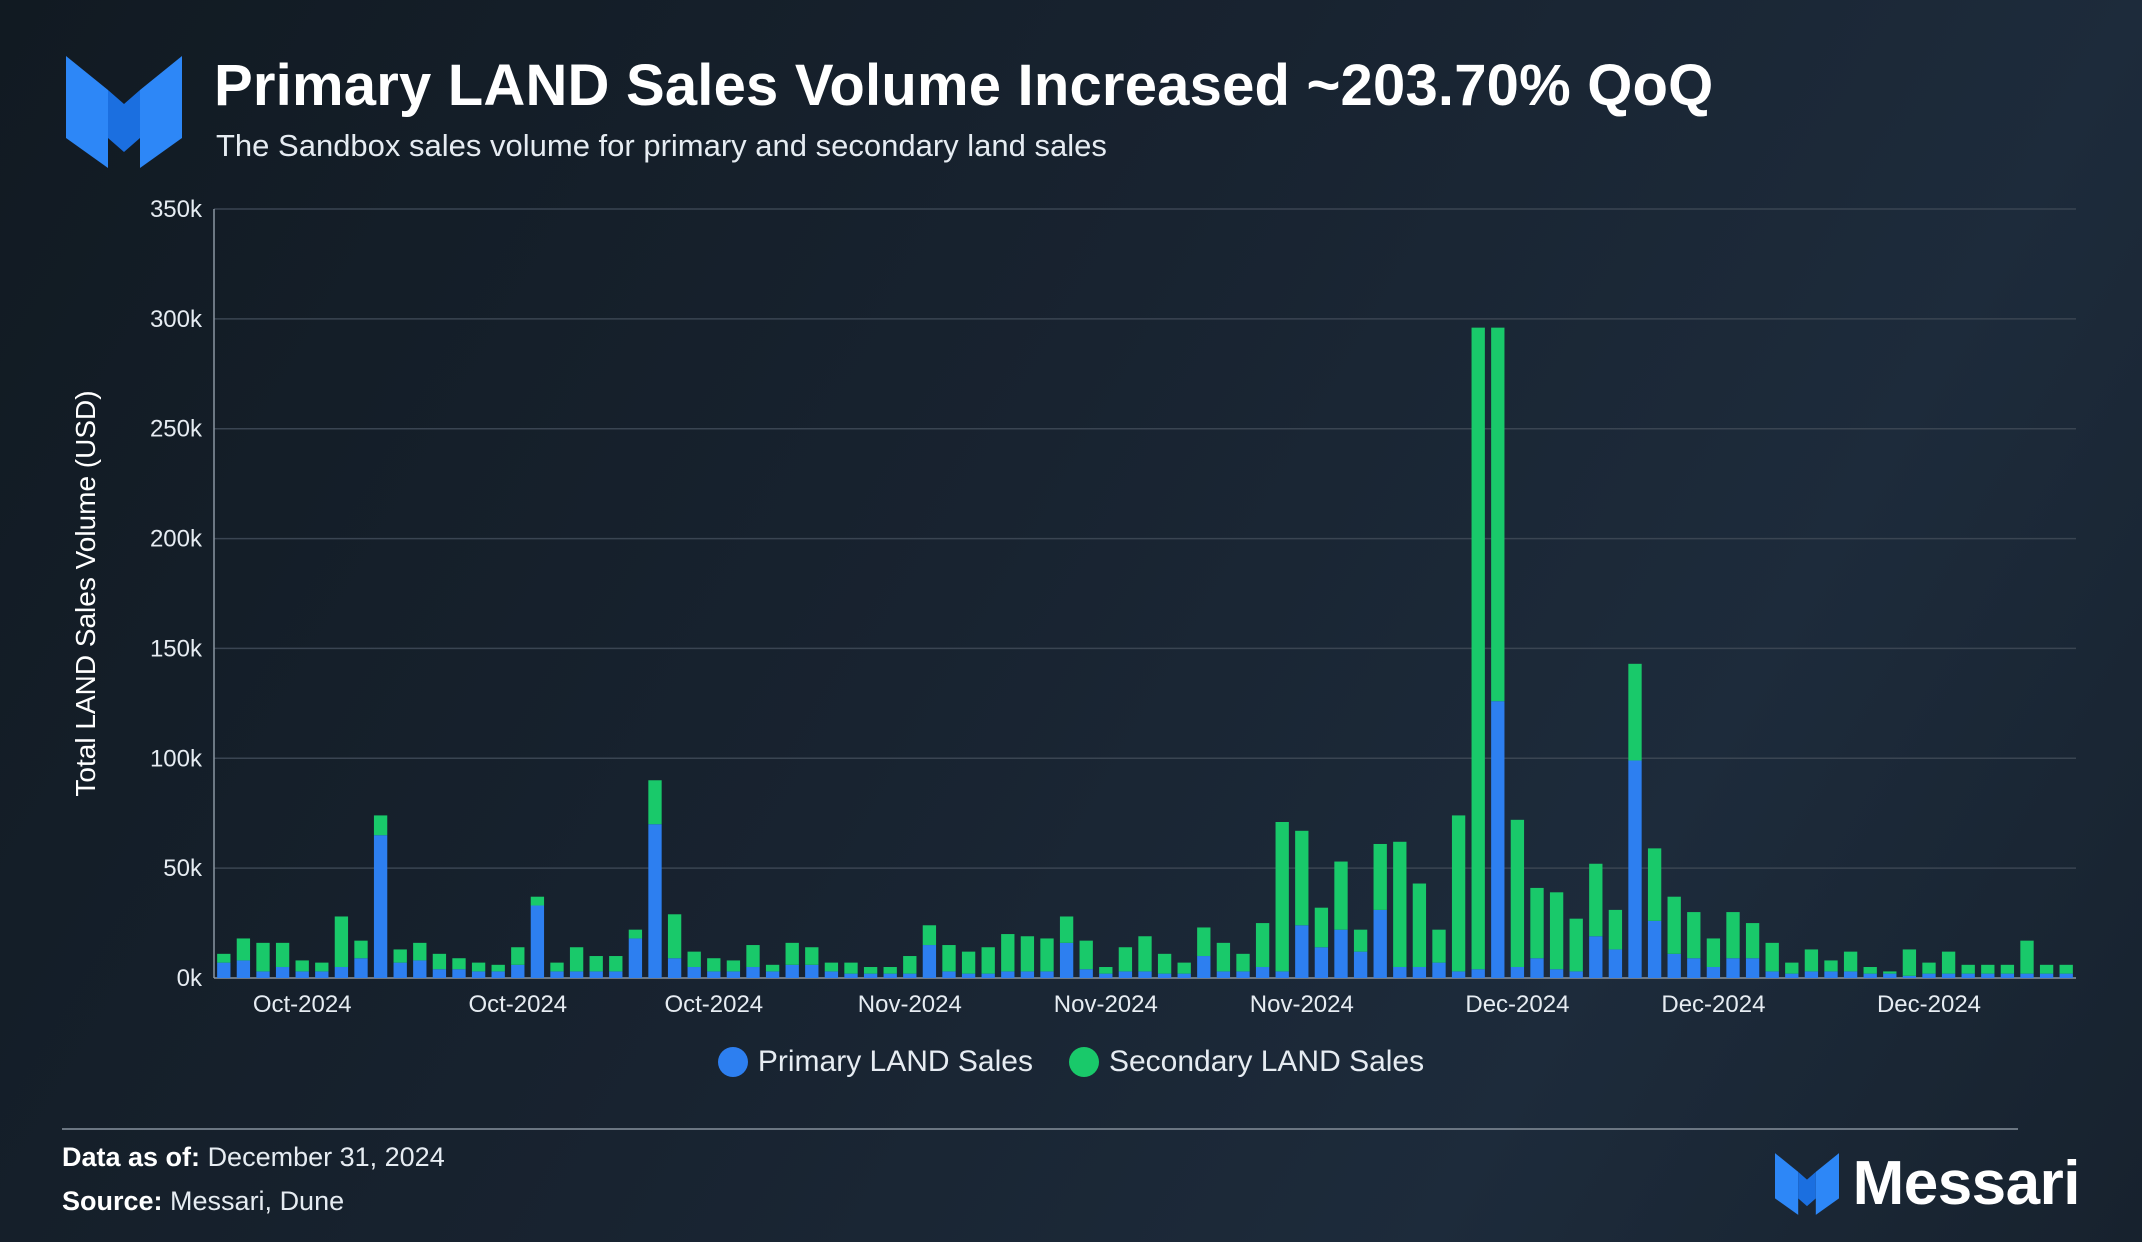 This screenshot has width=2142, height=1242. Describe the element at coordinates (85, 593) in the screenshot. I see `y-axis-title: Total LAND Sales Volume (USD)` at that location.